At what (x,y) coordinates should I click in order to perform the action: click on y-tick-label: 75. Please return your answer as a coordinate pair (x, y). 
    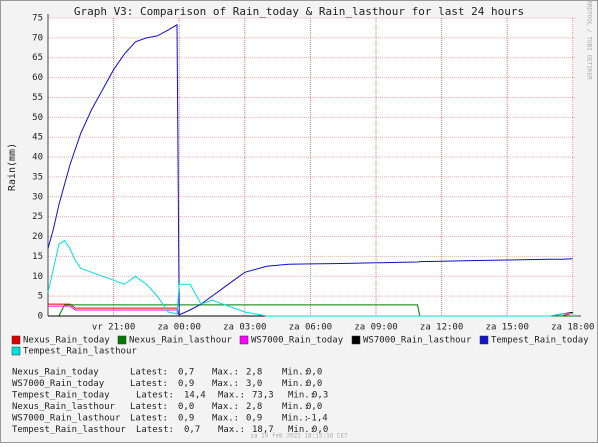
    Looking at the image, I should click on (37, 19).